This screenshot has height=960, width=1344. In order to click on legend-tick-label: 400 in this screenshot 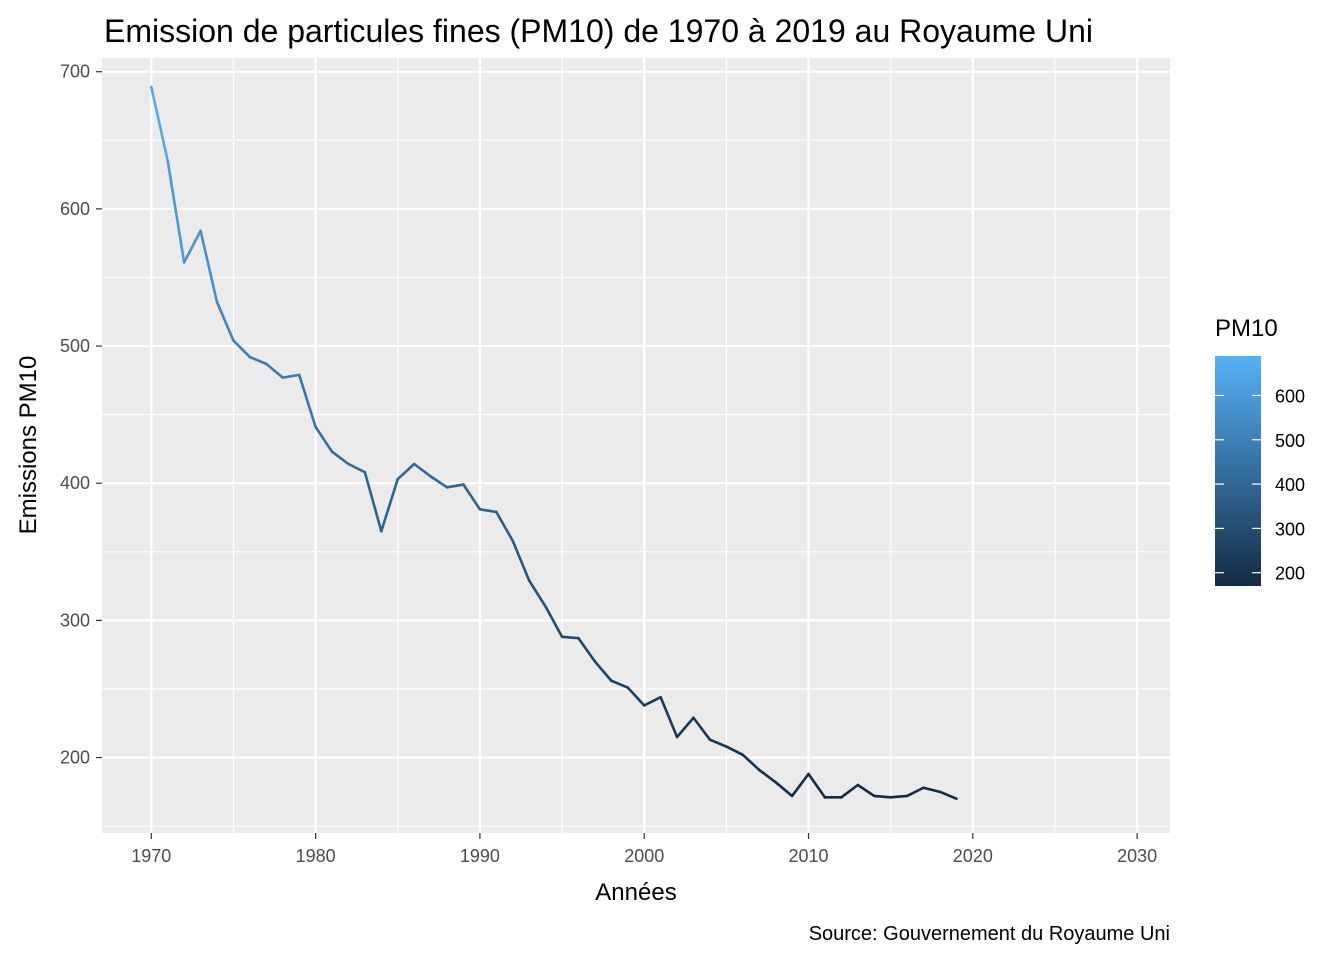, I will do `click(1290, 485)`.